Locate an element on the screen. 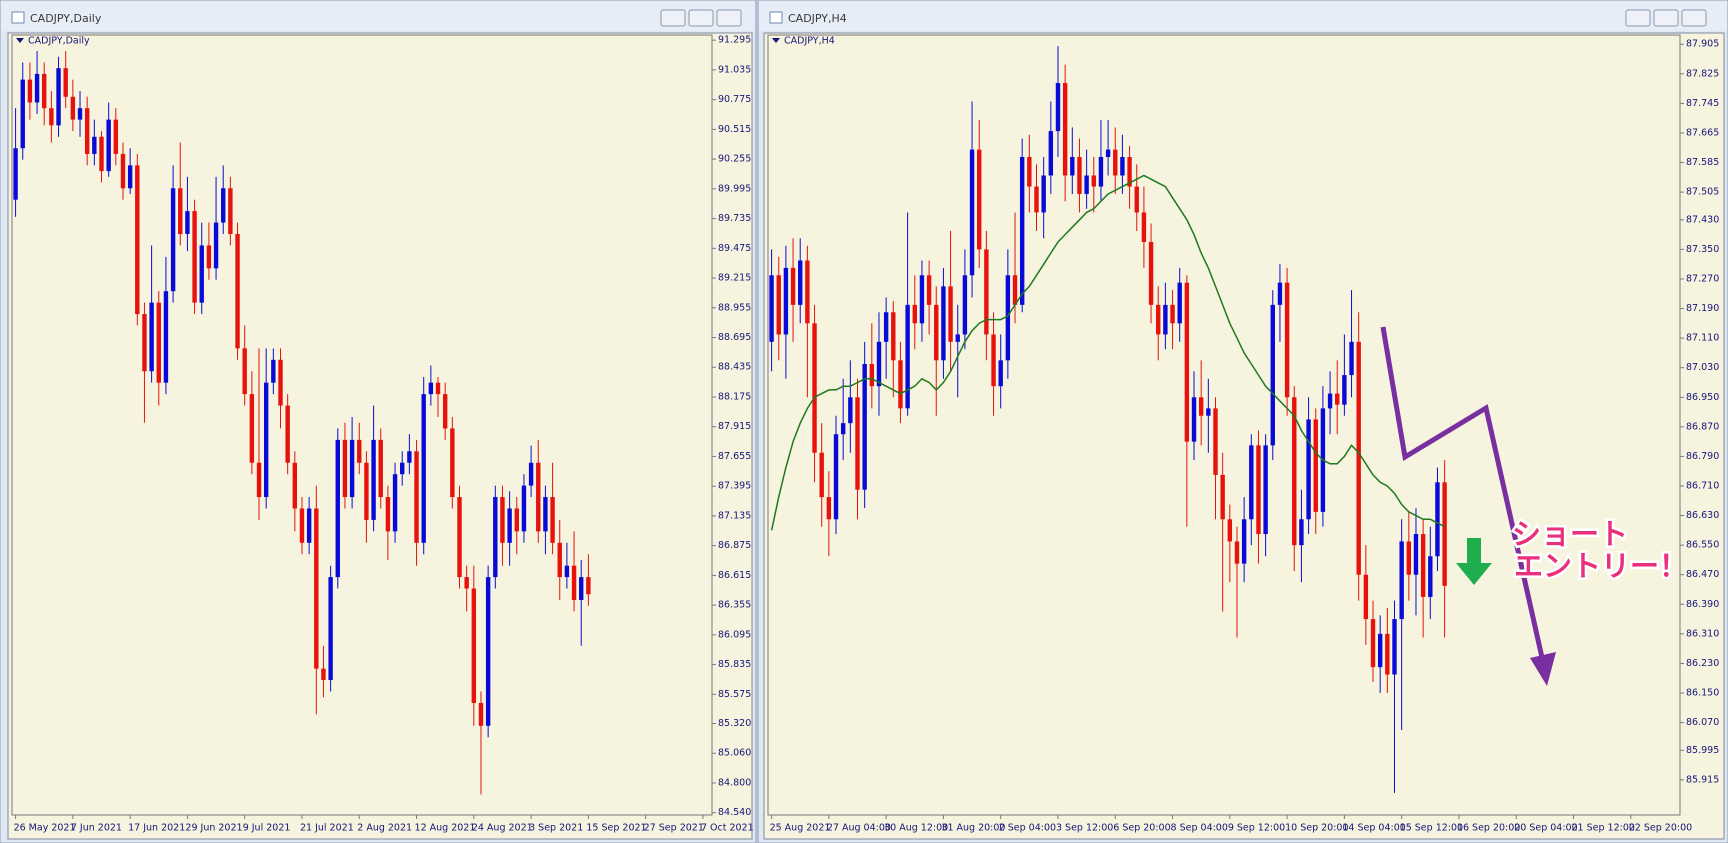 The width and height of the screenshot is (1728, 843). y-tick-label: 90.515 is located at coordinates (734, 129).